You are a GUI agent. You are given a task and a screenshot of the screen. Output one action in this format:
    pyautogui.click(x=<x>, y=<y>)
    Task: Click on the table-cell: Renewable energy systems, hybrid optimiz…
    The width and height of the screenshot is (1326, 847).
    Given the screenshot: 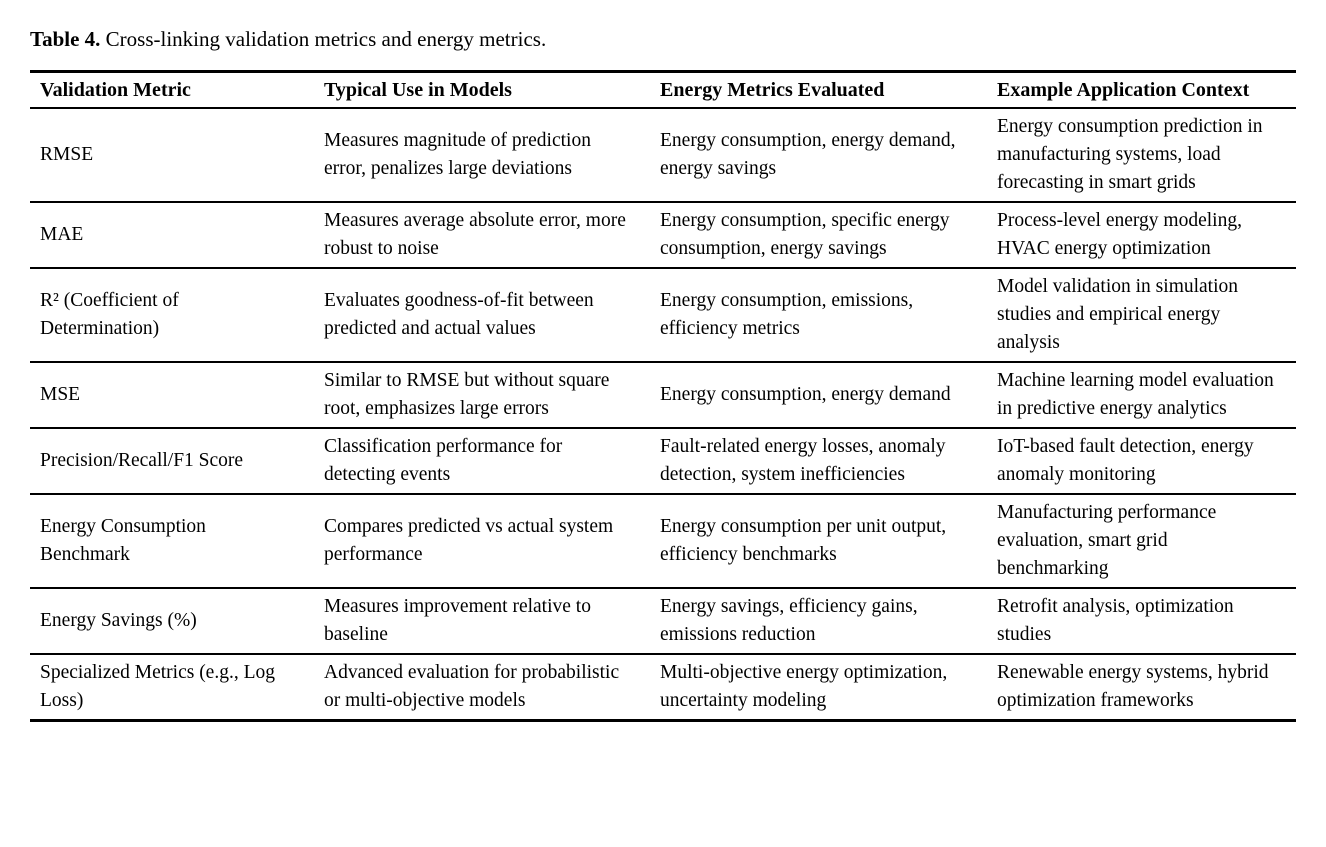 What is the action you would take?
    pyautogui.click(x=1133, y=686)
    